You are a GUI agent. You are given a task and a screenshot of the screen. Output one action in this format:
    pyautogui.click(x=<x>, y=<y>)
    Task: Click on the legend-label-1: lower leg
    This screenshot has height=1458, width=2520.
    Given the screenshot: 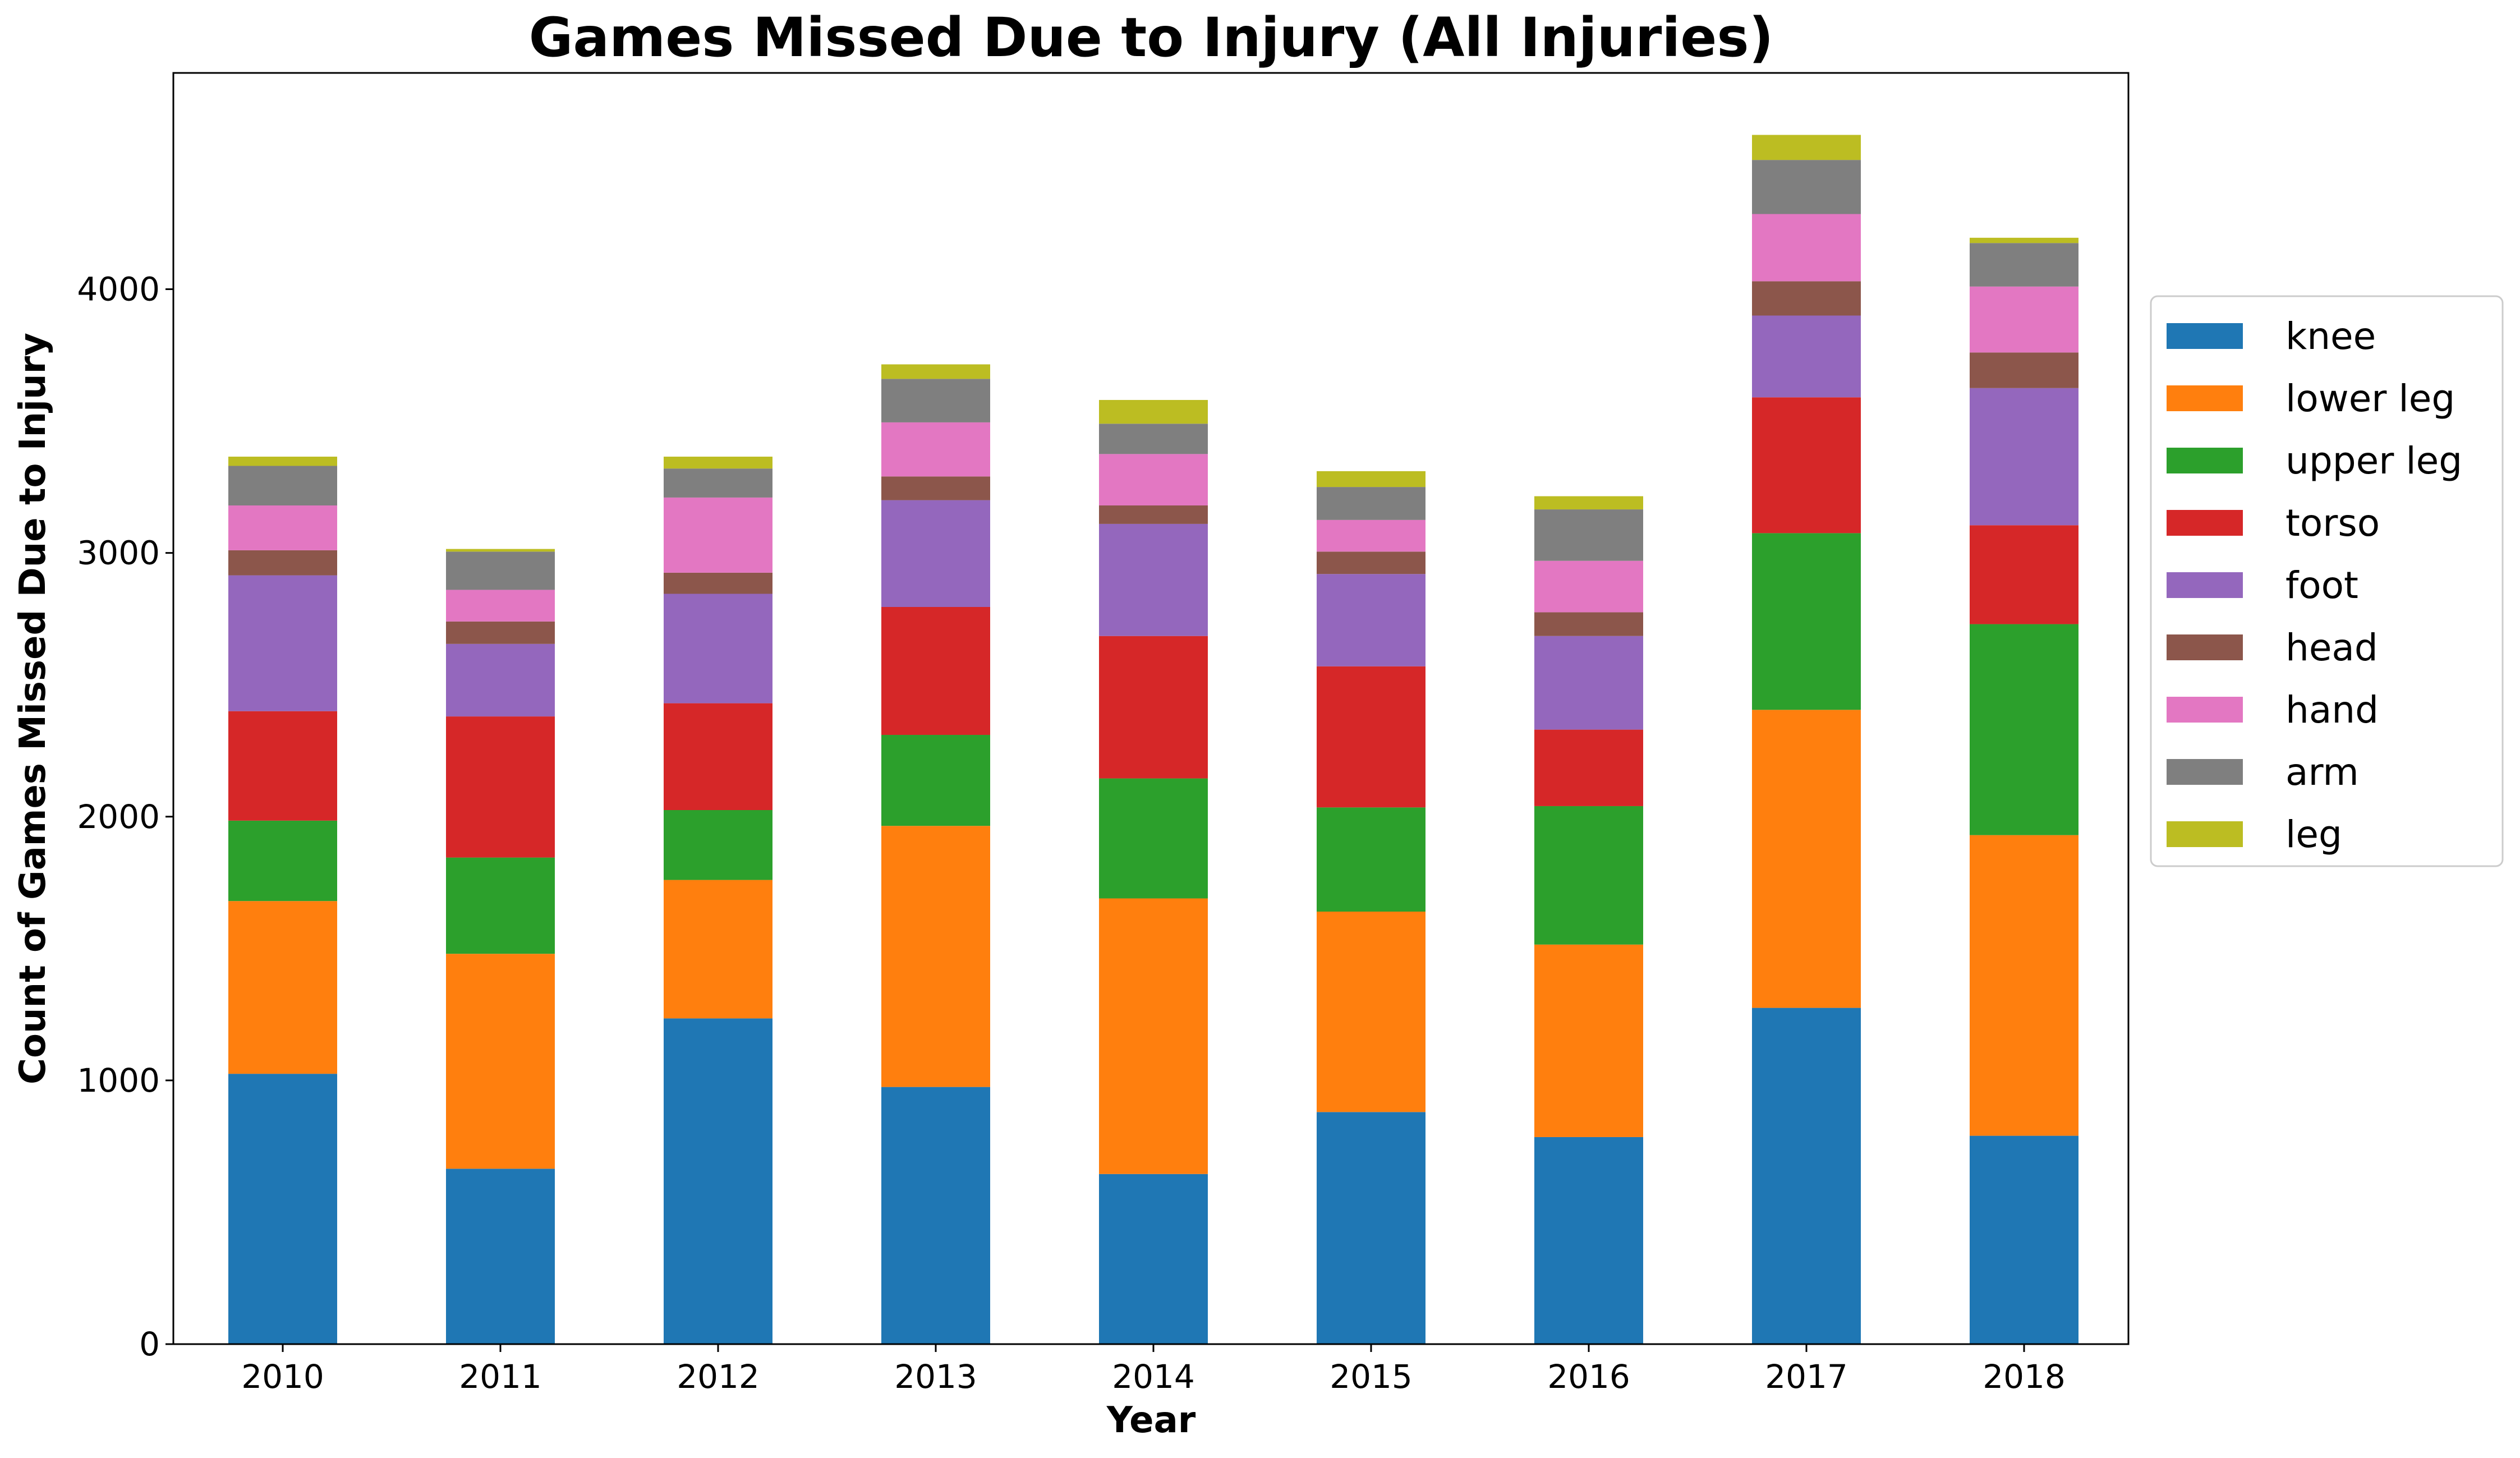 What is the action you would take?
    pyautogui.click(x=2370, y=398)
    